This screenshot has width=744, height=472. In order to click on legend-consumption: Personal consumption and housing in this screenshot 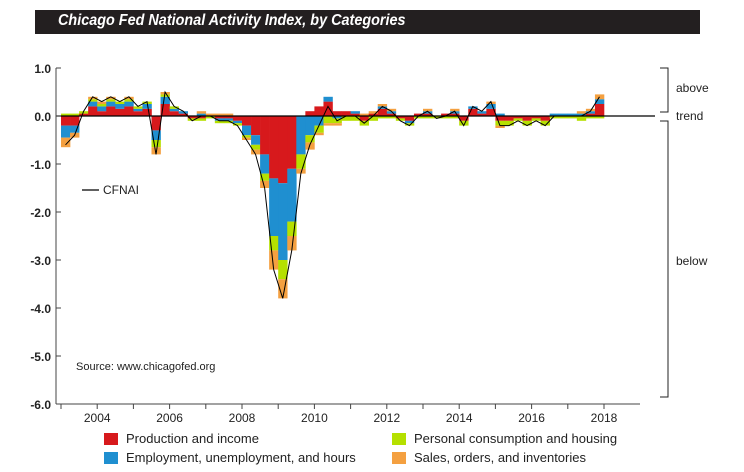, I will do `click(504, 438)`.